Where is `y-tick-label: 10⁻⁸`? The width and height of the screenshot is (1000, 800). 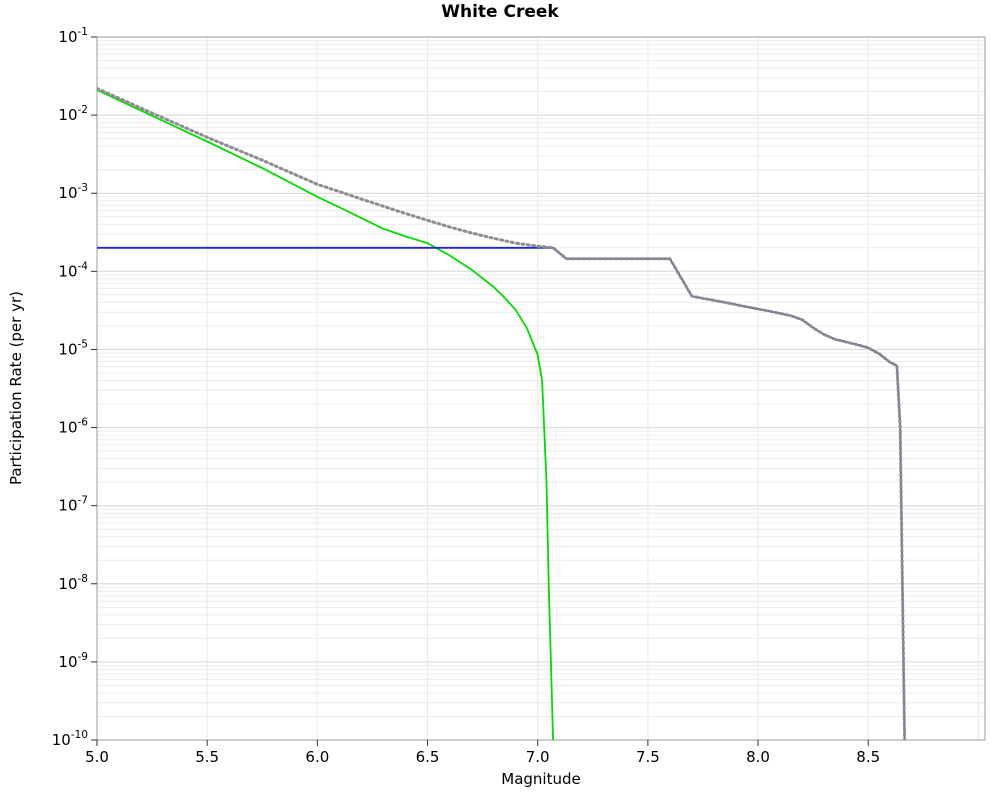 y-tick-label: 10⁻⁸ is located at coordinates (73, 583).